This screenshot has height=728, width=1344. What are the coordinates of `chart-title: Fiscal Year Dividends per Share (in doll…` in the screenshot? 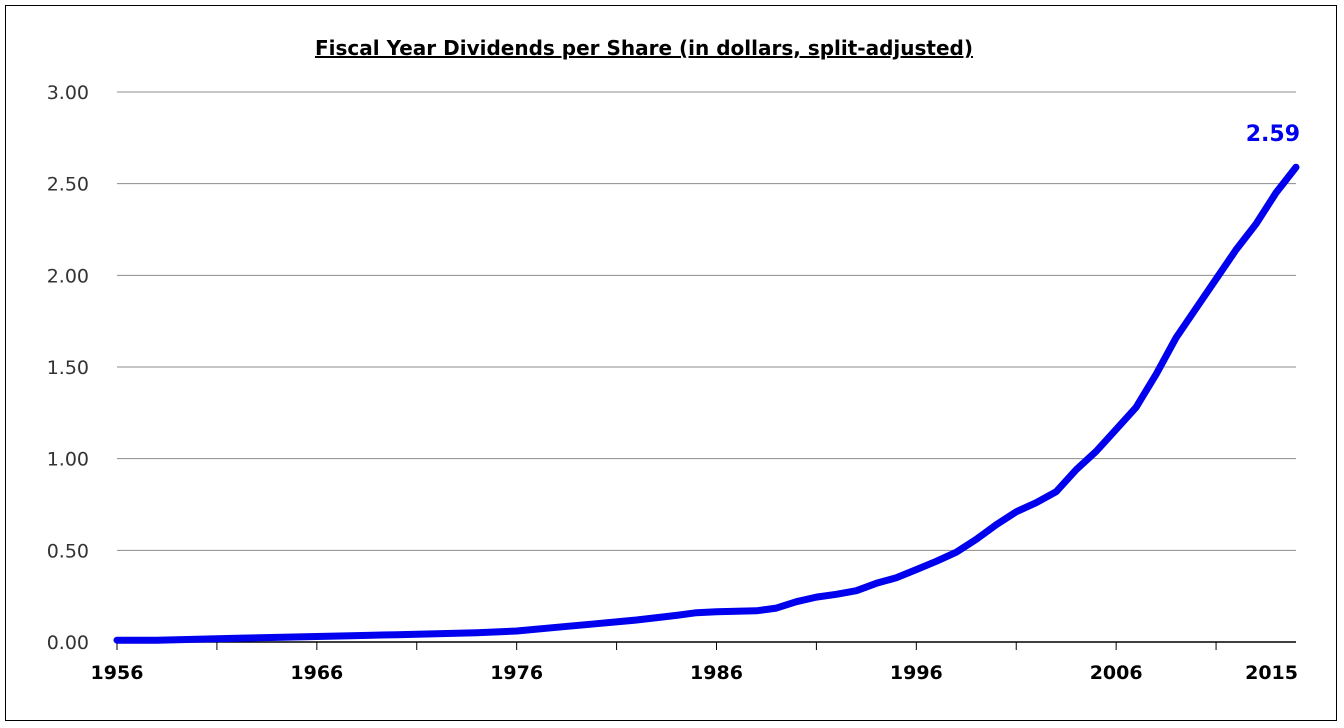 It's located at (644, 48).